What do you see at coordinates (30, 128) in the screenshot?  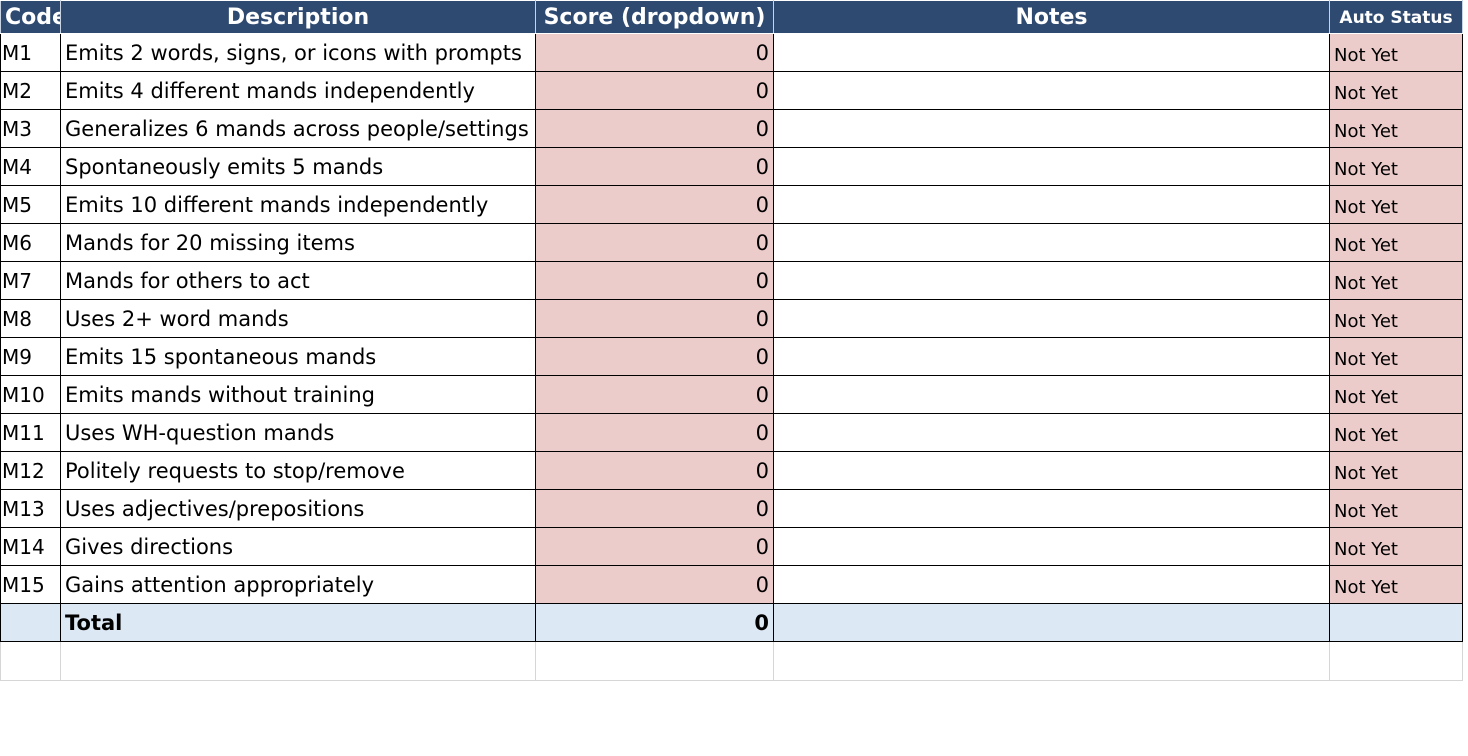 I see `code-cell: M3` at bounding box center [30, 128].